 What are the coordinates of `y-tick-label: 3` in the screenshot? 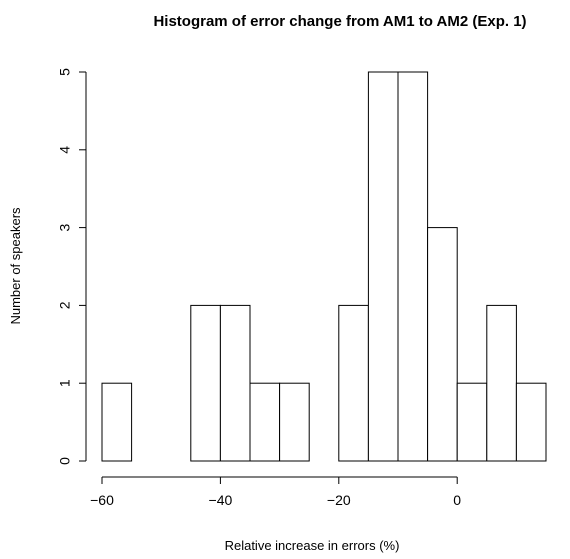 It's located at (65, 227).